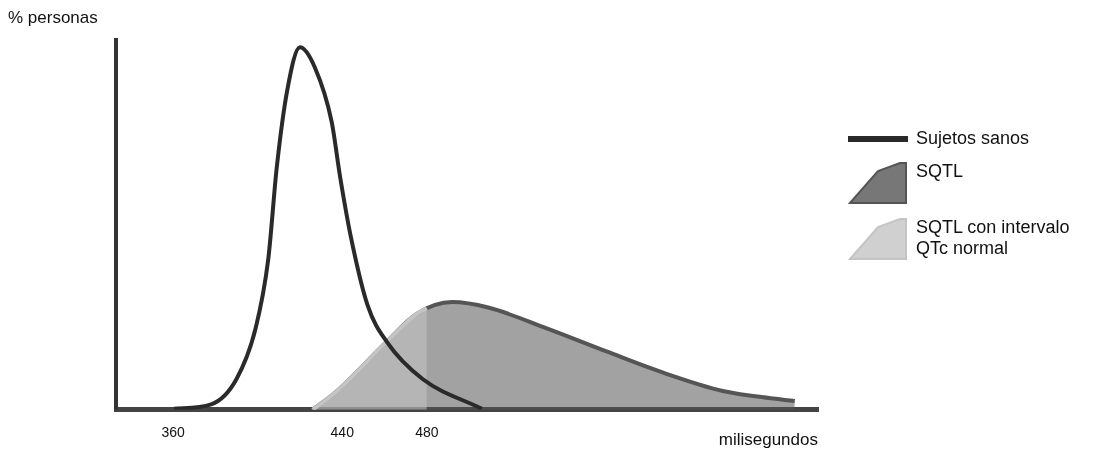  What do you see at coordinates (973, 138) in the screenshot?
I see `legend-label: Sujetos sanos` at bounding box center [973, 138].